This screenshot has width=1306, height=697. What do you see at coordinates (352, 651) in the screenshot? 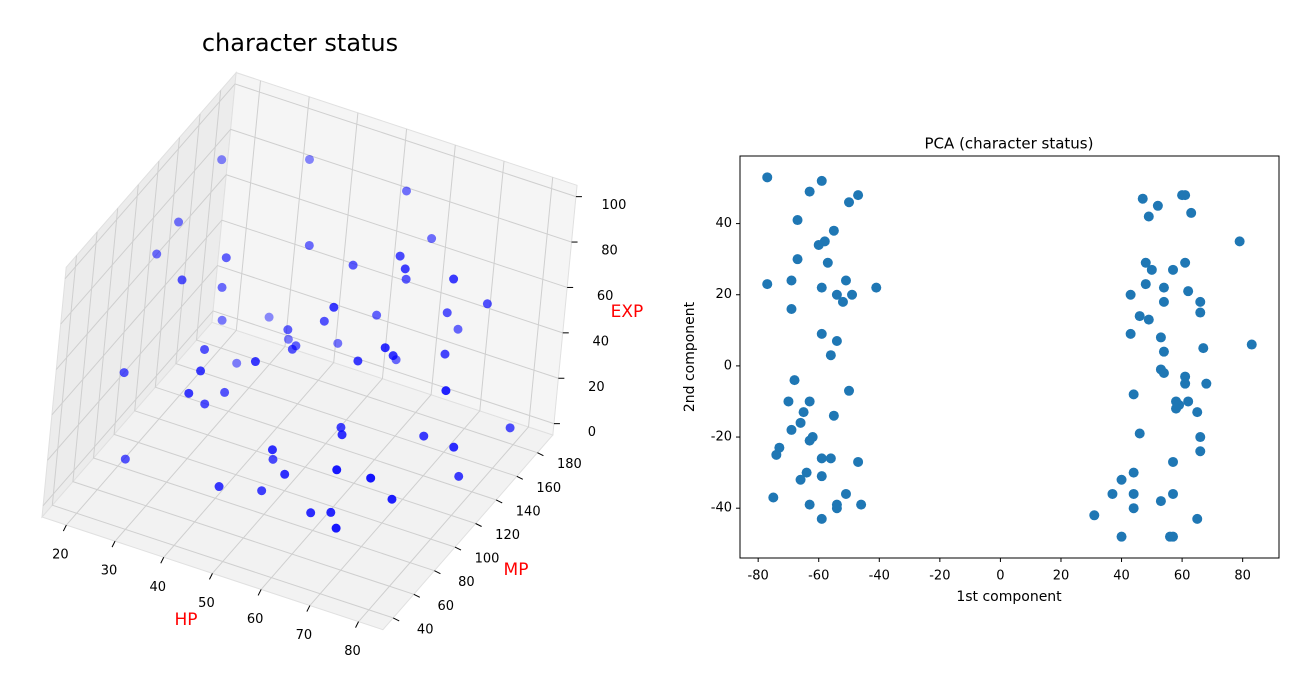
I see `x-tick-label: 80` at bounding box center [352, 651].